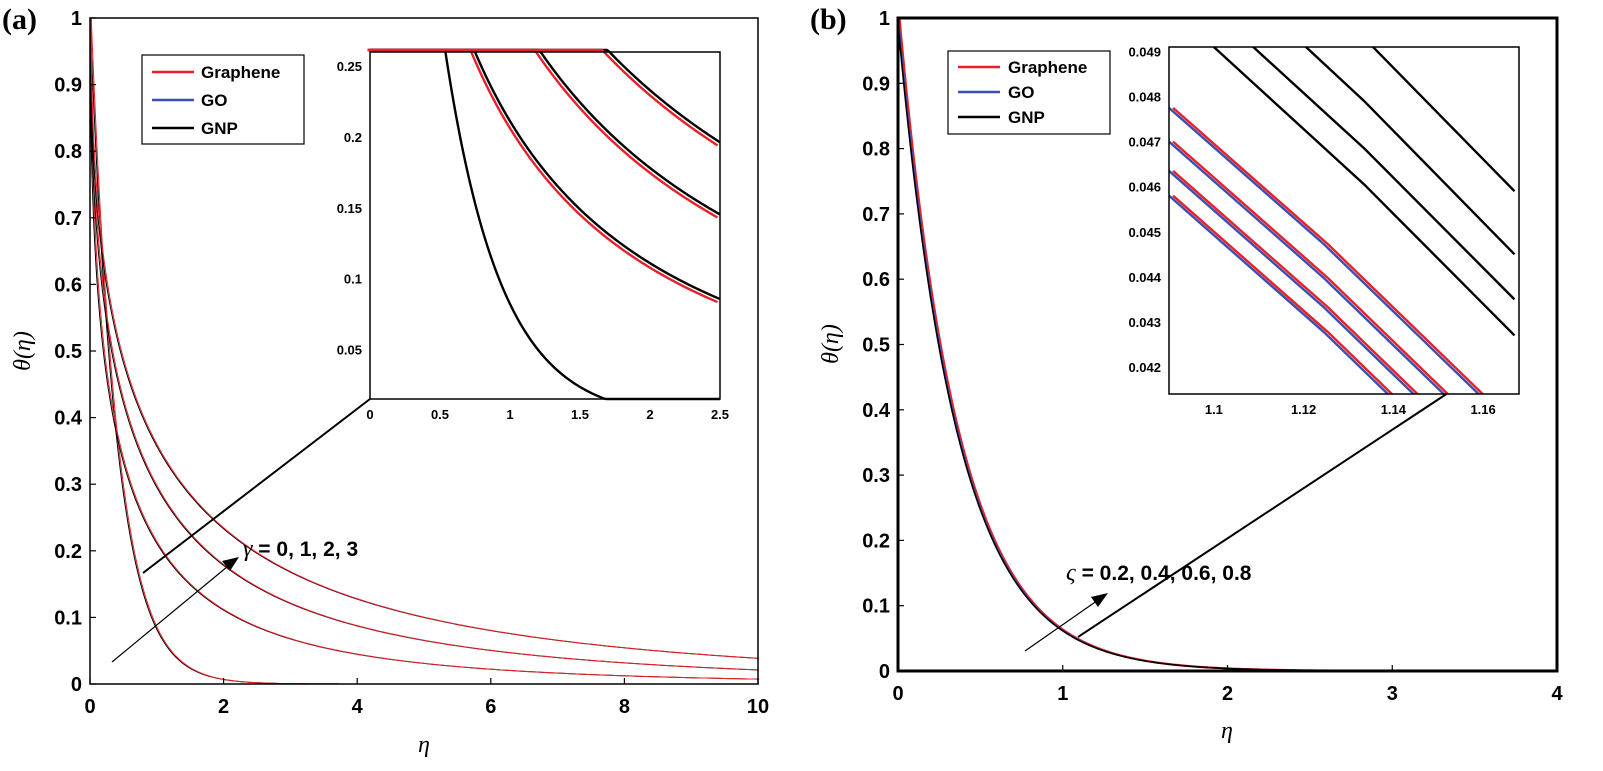  Describe the element at coordinates (1164, 573) in the screenshot. I see `panel-b-annotation-values: = 0.2, 0.4, 0.6, 0.8` at that location.